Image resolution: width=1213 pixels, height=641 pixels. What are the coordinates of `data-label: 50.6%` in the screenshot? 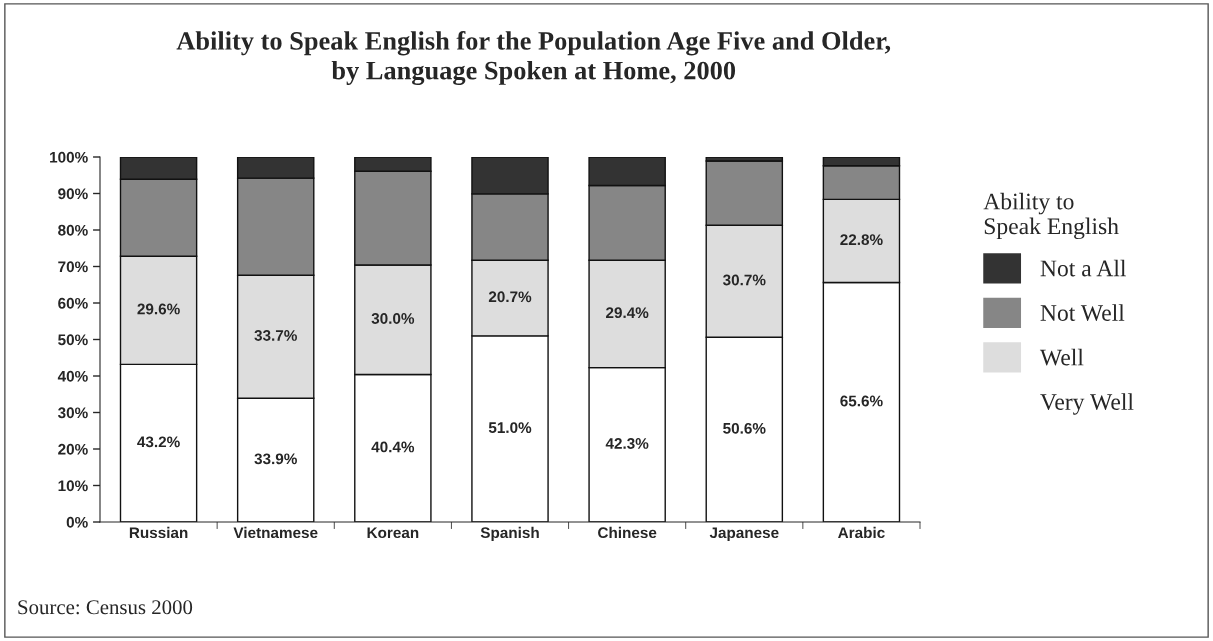 It's located at (744, 428).